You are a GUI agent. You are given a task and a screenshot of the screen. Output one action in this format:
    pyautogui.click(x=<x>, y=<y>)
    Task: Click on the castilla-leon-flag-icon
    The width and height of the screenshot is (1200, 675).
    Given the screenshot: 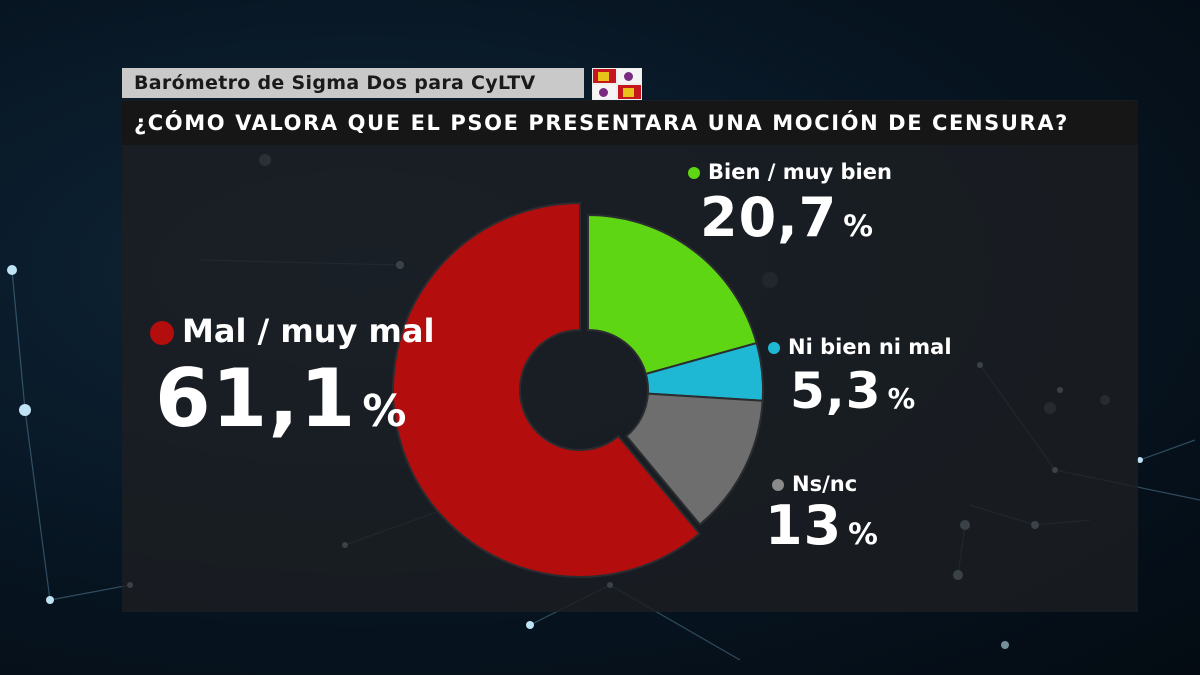 What is the action you would take?
    pyautogui.click(x=617, y=84)
    